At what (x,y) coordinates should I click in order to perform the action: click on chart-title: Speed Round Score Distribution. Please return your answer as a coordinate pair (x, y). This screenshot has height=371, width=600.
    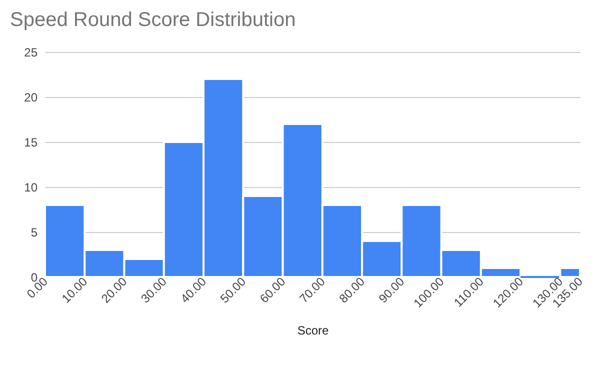
    Looking at the image, I should click on (153, 20).